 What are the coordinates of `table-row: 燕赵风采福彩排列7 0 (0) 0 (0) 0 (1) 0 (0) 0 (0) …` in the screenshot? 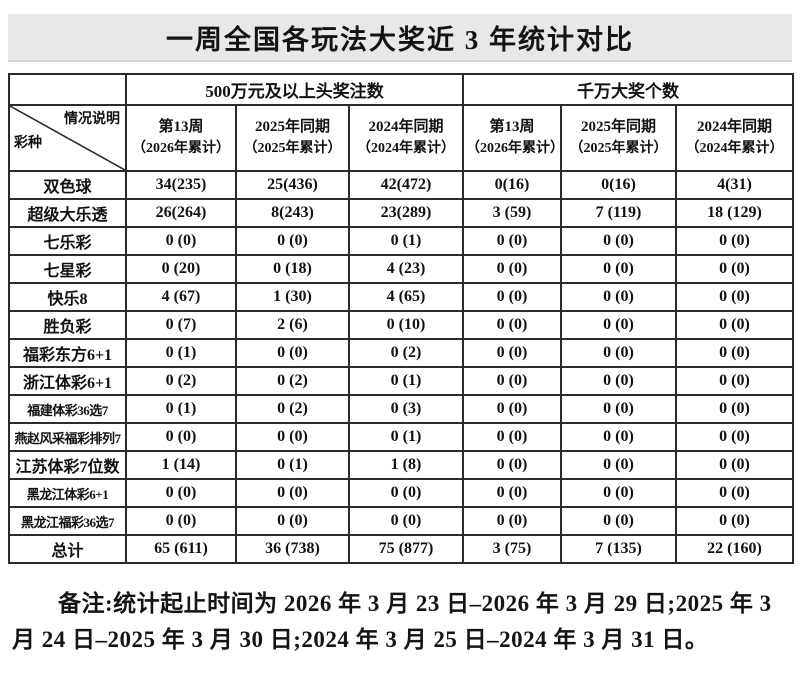 It's located at (401, 437).